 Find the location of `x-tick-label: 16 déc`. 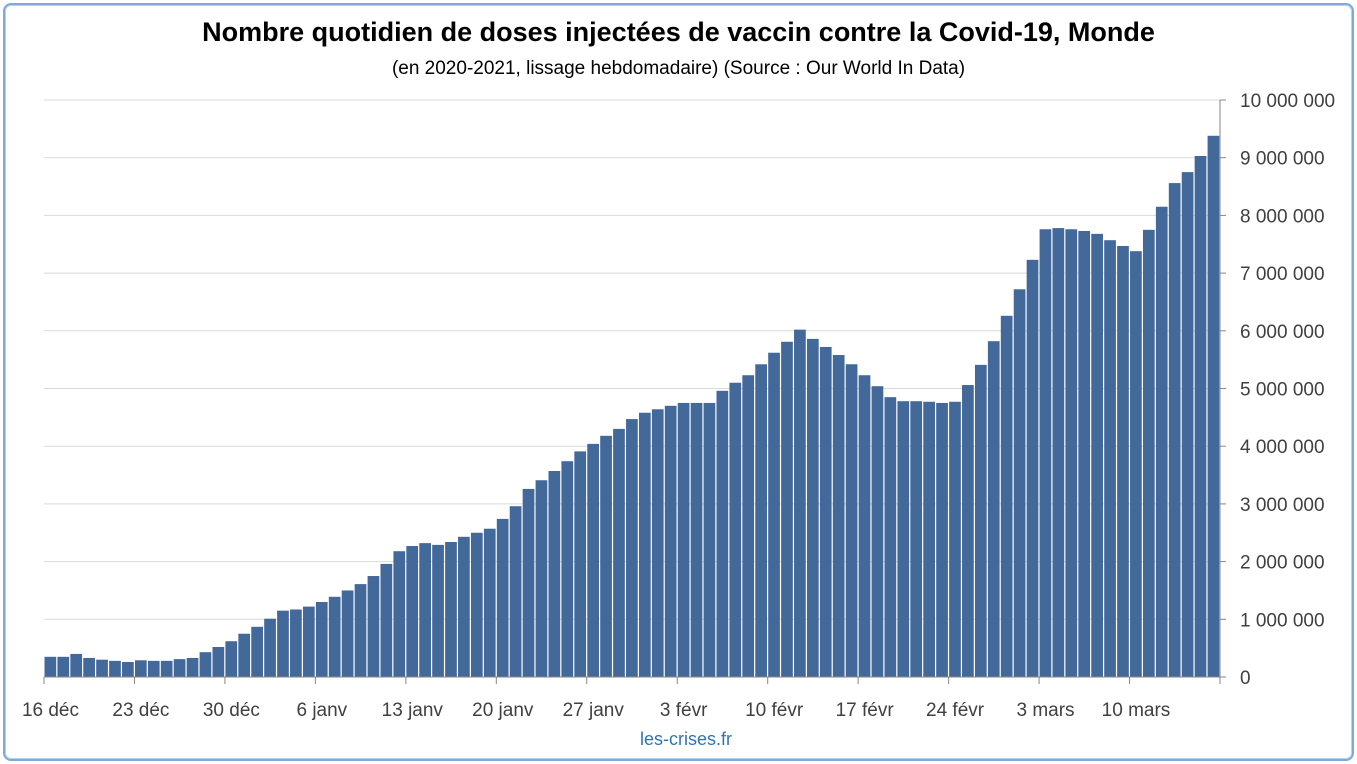

x-tick-label: 16 déc is located at coordinates (50, 710).